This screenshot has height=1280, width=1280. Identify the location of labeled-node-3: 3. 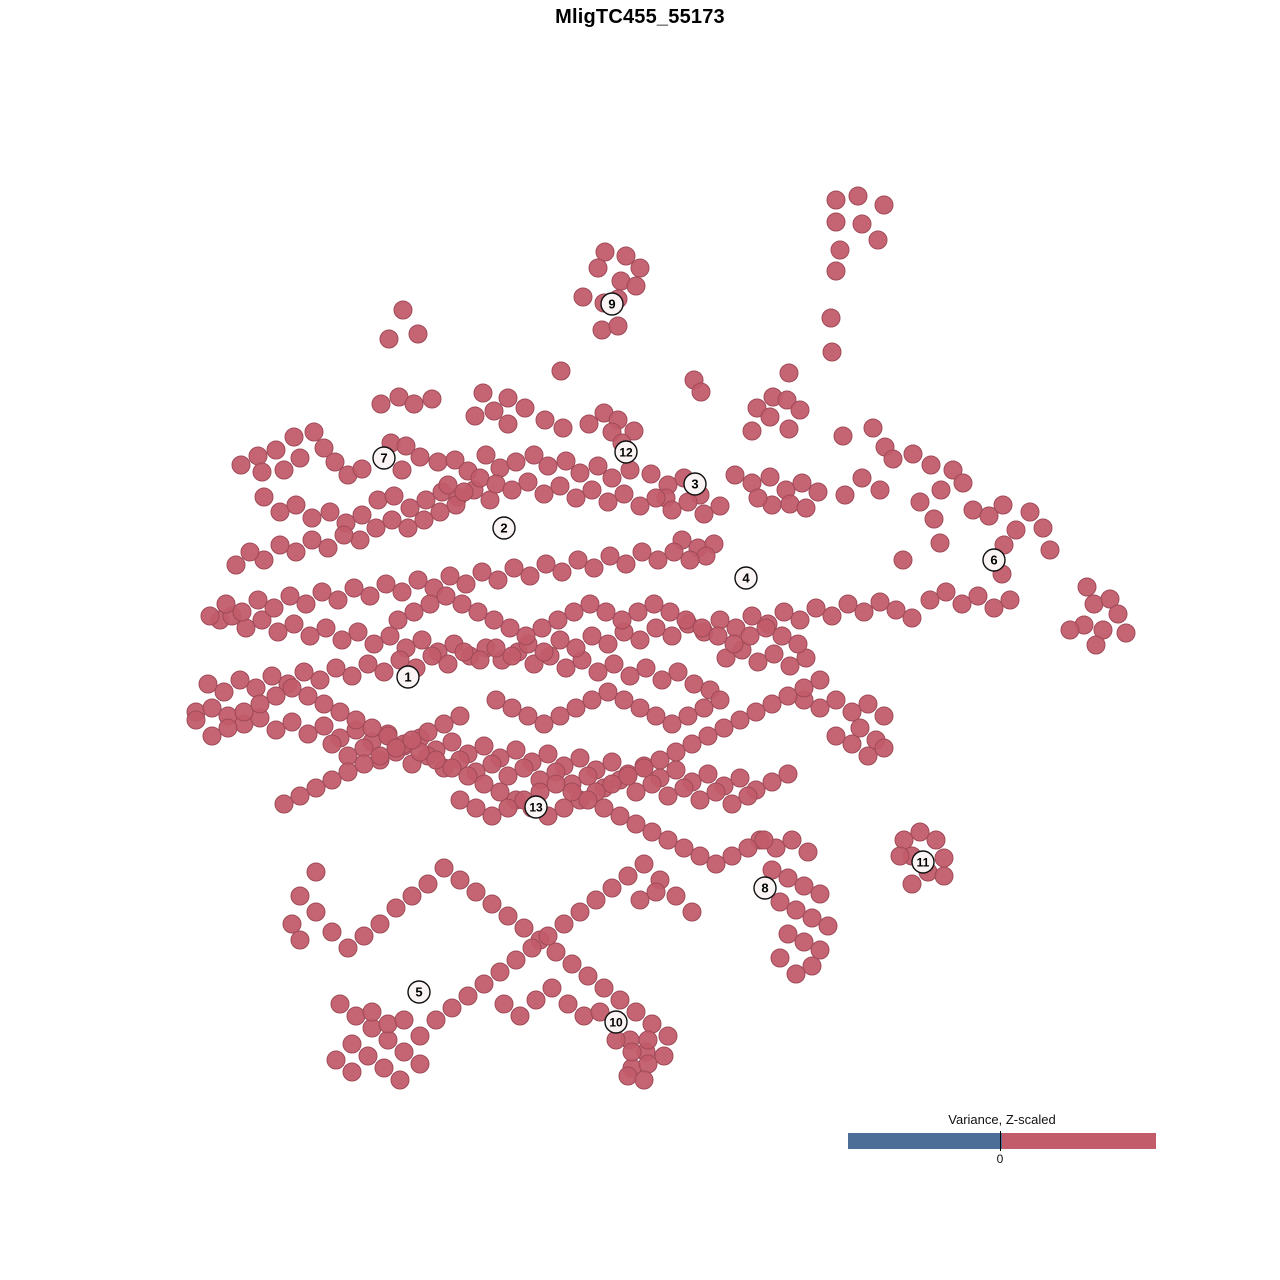
(695, 484).